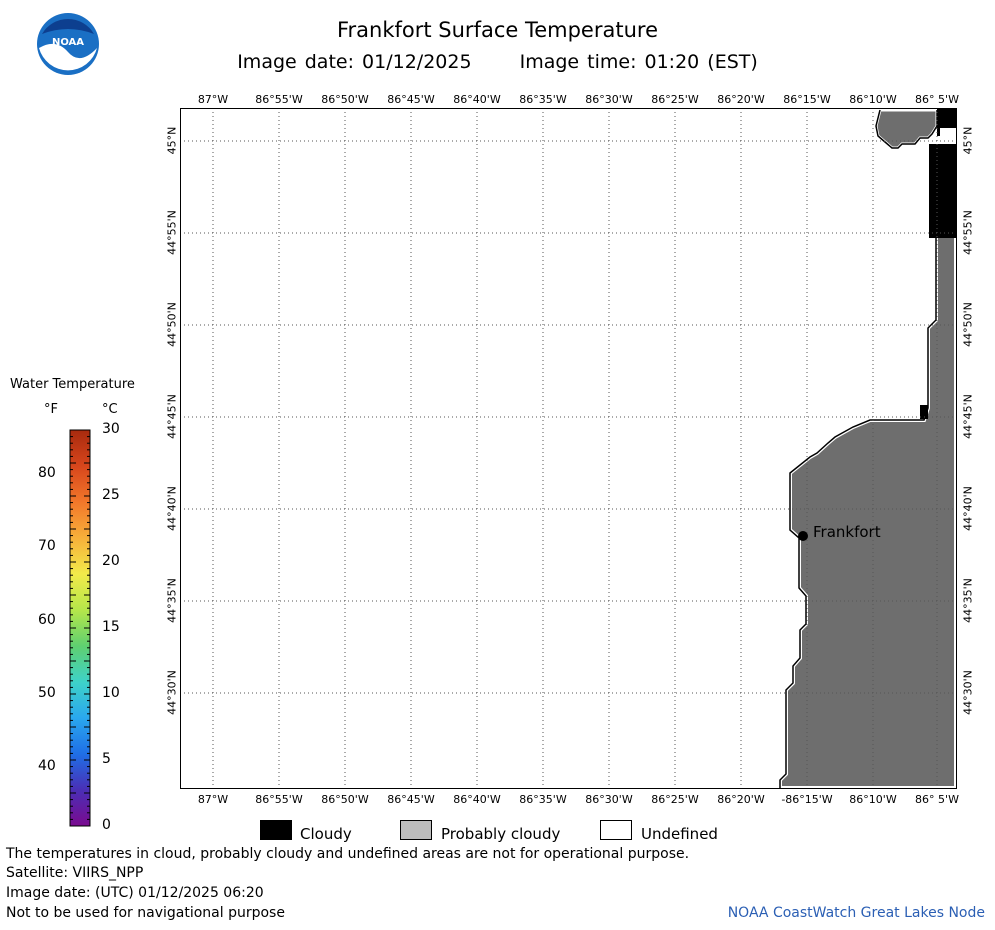 This screenshot has height=930, width=995. What do you see at coordinates (856, 913) in the screenshot?
I see `coastwatch-node-link: NOAA CoastWatch Great Lakes Node` at bounding box center [856, 913].